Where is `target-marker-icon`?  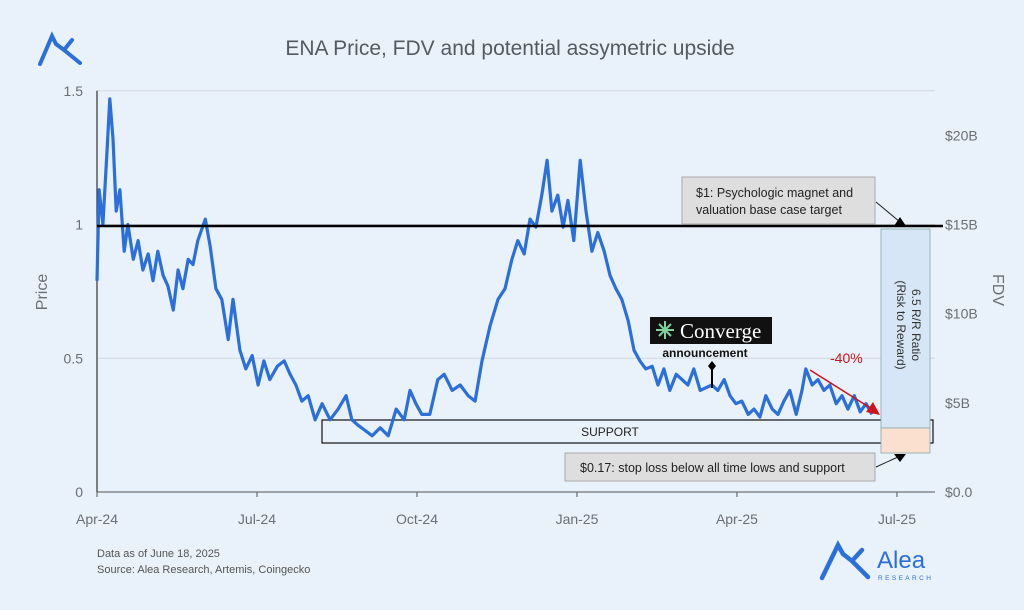
target-marker-icon is located at coordinates (900, 221).